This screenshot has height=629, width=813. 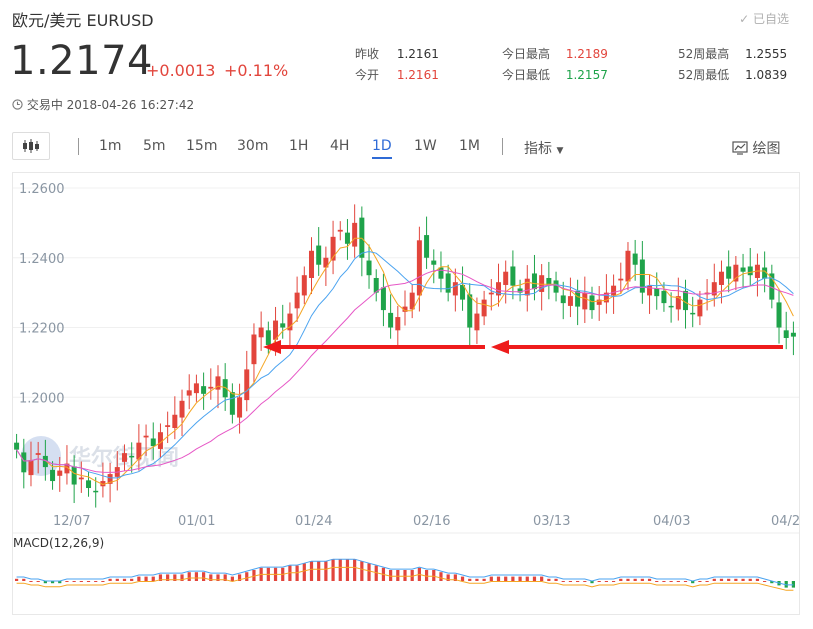 What do you see at coordinates (253, 146) in the screenshot?
I see `period-30m: 30m` at bounding box center [253, 146].